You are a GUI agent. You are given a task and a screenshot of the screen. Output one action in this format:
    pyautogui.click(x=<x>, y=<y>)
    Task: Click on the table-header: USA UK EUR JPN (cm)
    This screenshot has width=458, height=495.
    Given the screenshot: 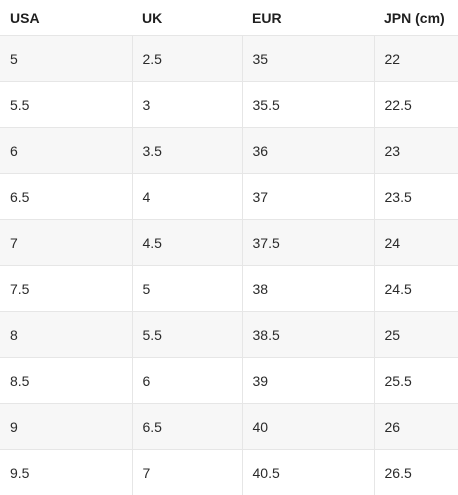 What is the action you would take?
    pyautogui.click(x=229, y=18)
    